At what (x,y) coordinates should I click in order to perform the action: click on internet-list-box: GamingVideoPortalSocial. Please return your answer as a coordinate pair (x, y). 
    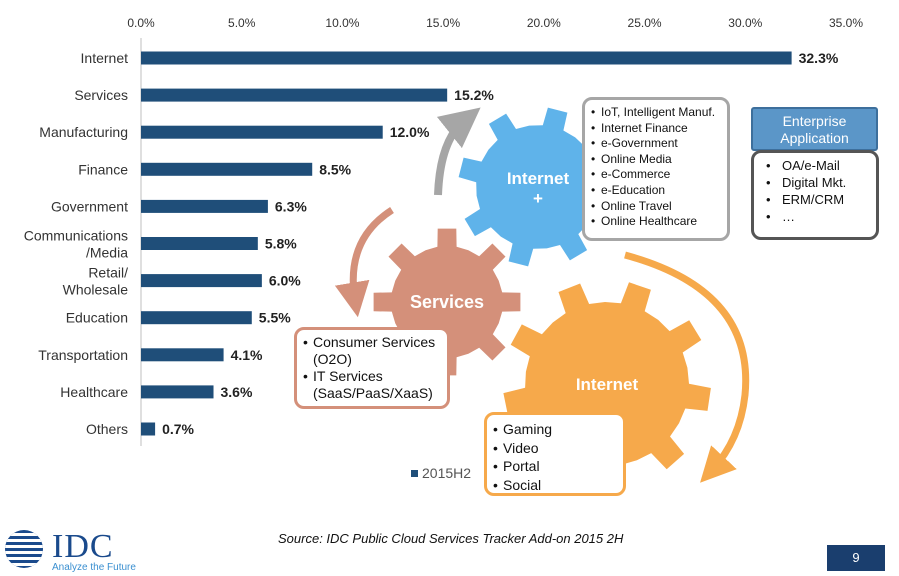
    Looking at the image, I should click on (555, 454).